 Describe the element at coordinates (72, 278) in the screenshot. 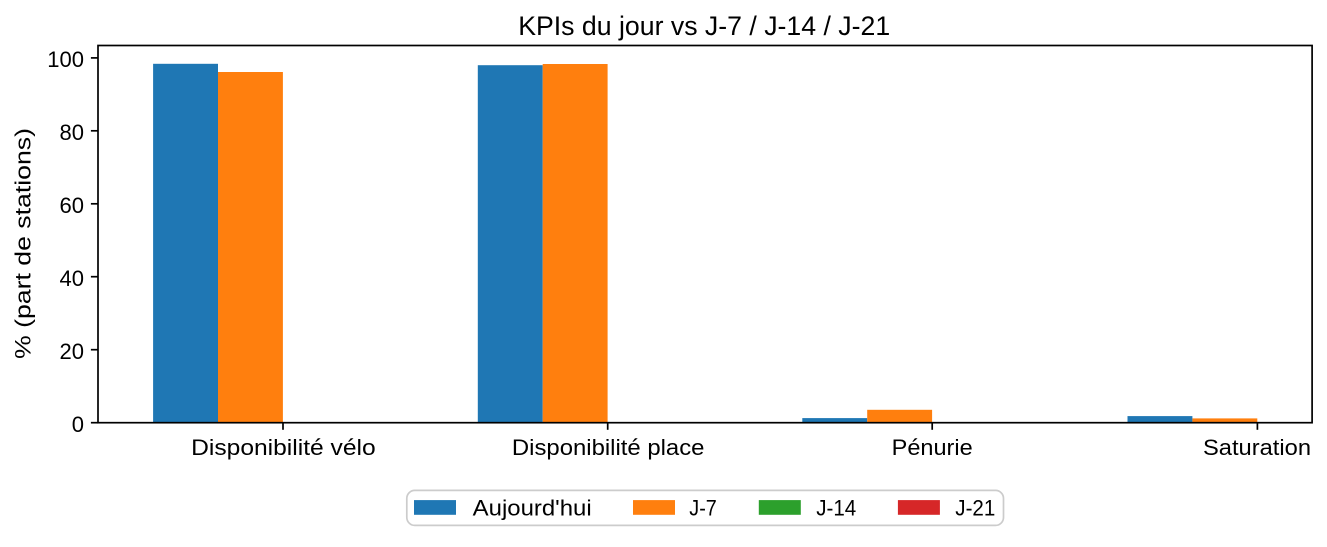

I see `svg-text: 40` at that location.